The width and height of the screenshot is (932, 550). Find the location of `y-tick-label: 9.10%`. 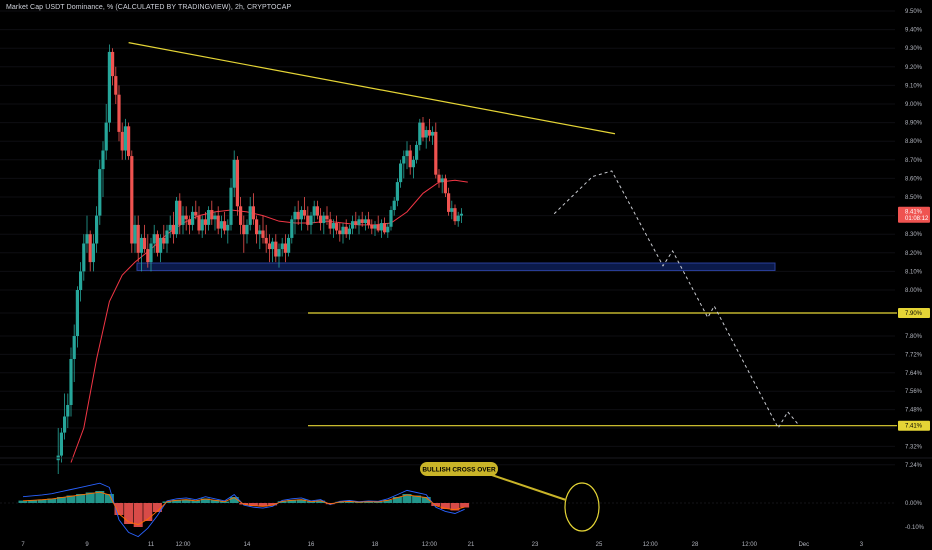

y-tick-label: 9.10% is located at coordinates (914, 86).